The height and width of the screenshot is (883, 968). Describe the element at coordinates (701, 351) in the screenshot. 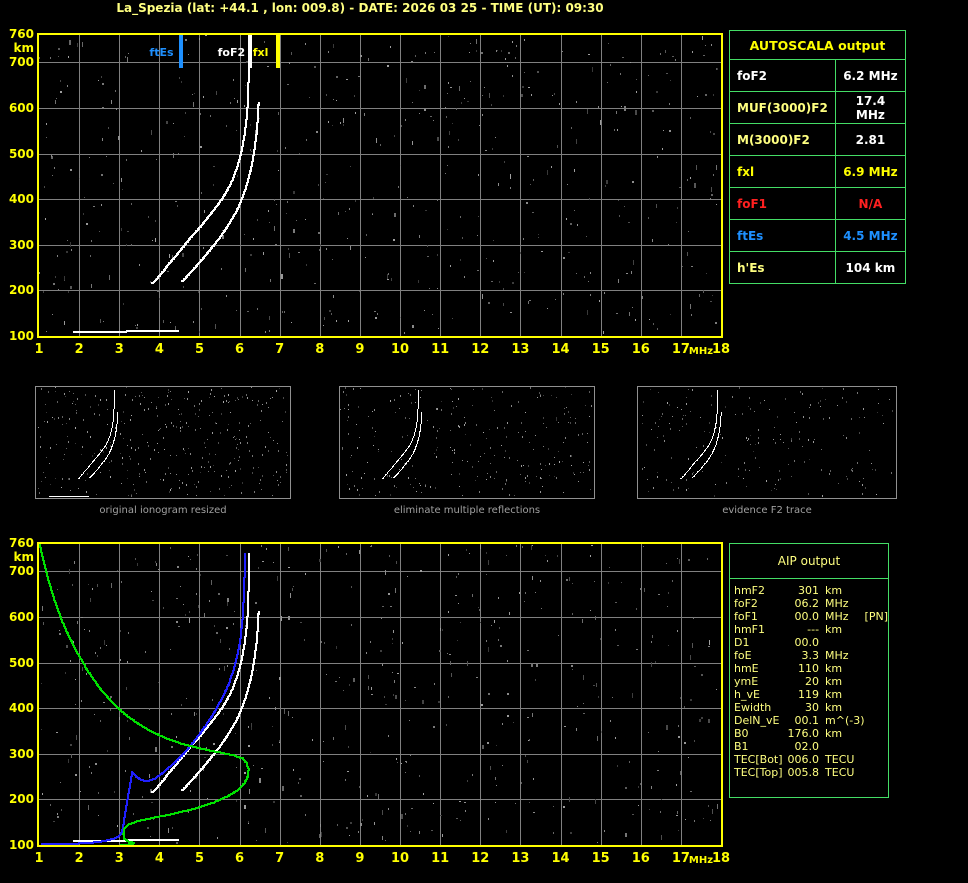

I see `x-axis-unit: MHz` at that location.